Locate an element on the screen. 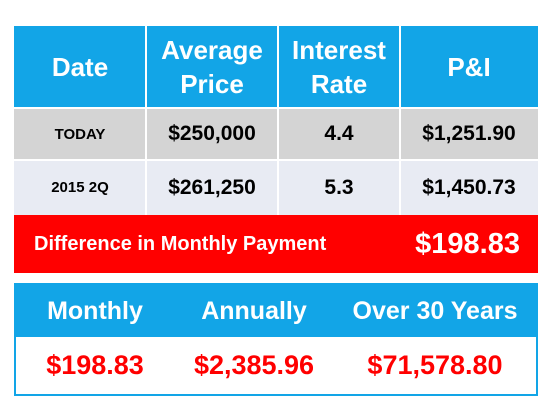 The width and height of the screenshot is (550, 413). header-interest-rate-line1: Interest is located at coordinates (339, 50).